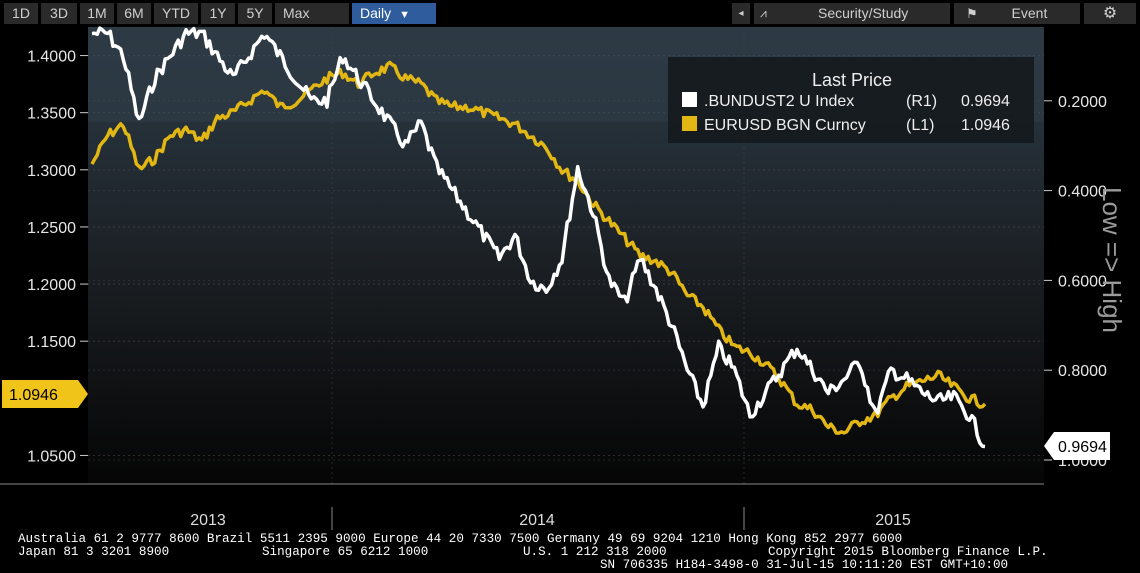 Image resolution: width=1140 pixels, height=573 pixels. I want to click on x-tick-label-2013: 2013, so click(208, 520).